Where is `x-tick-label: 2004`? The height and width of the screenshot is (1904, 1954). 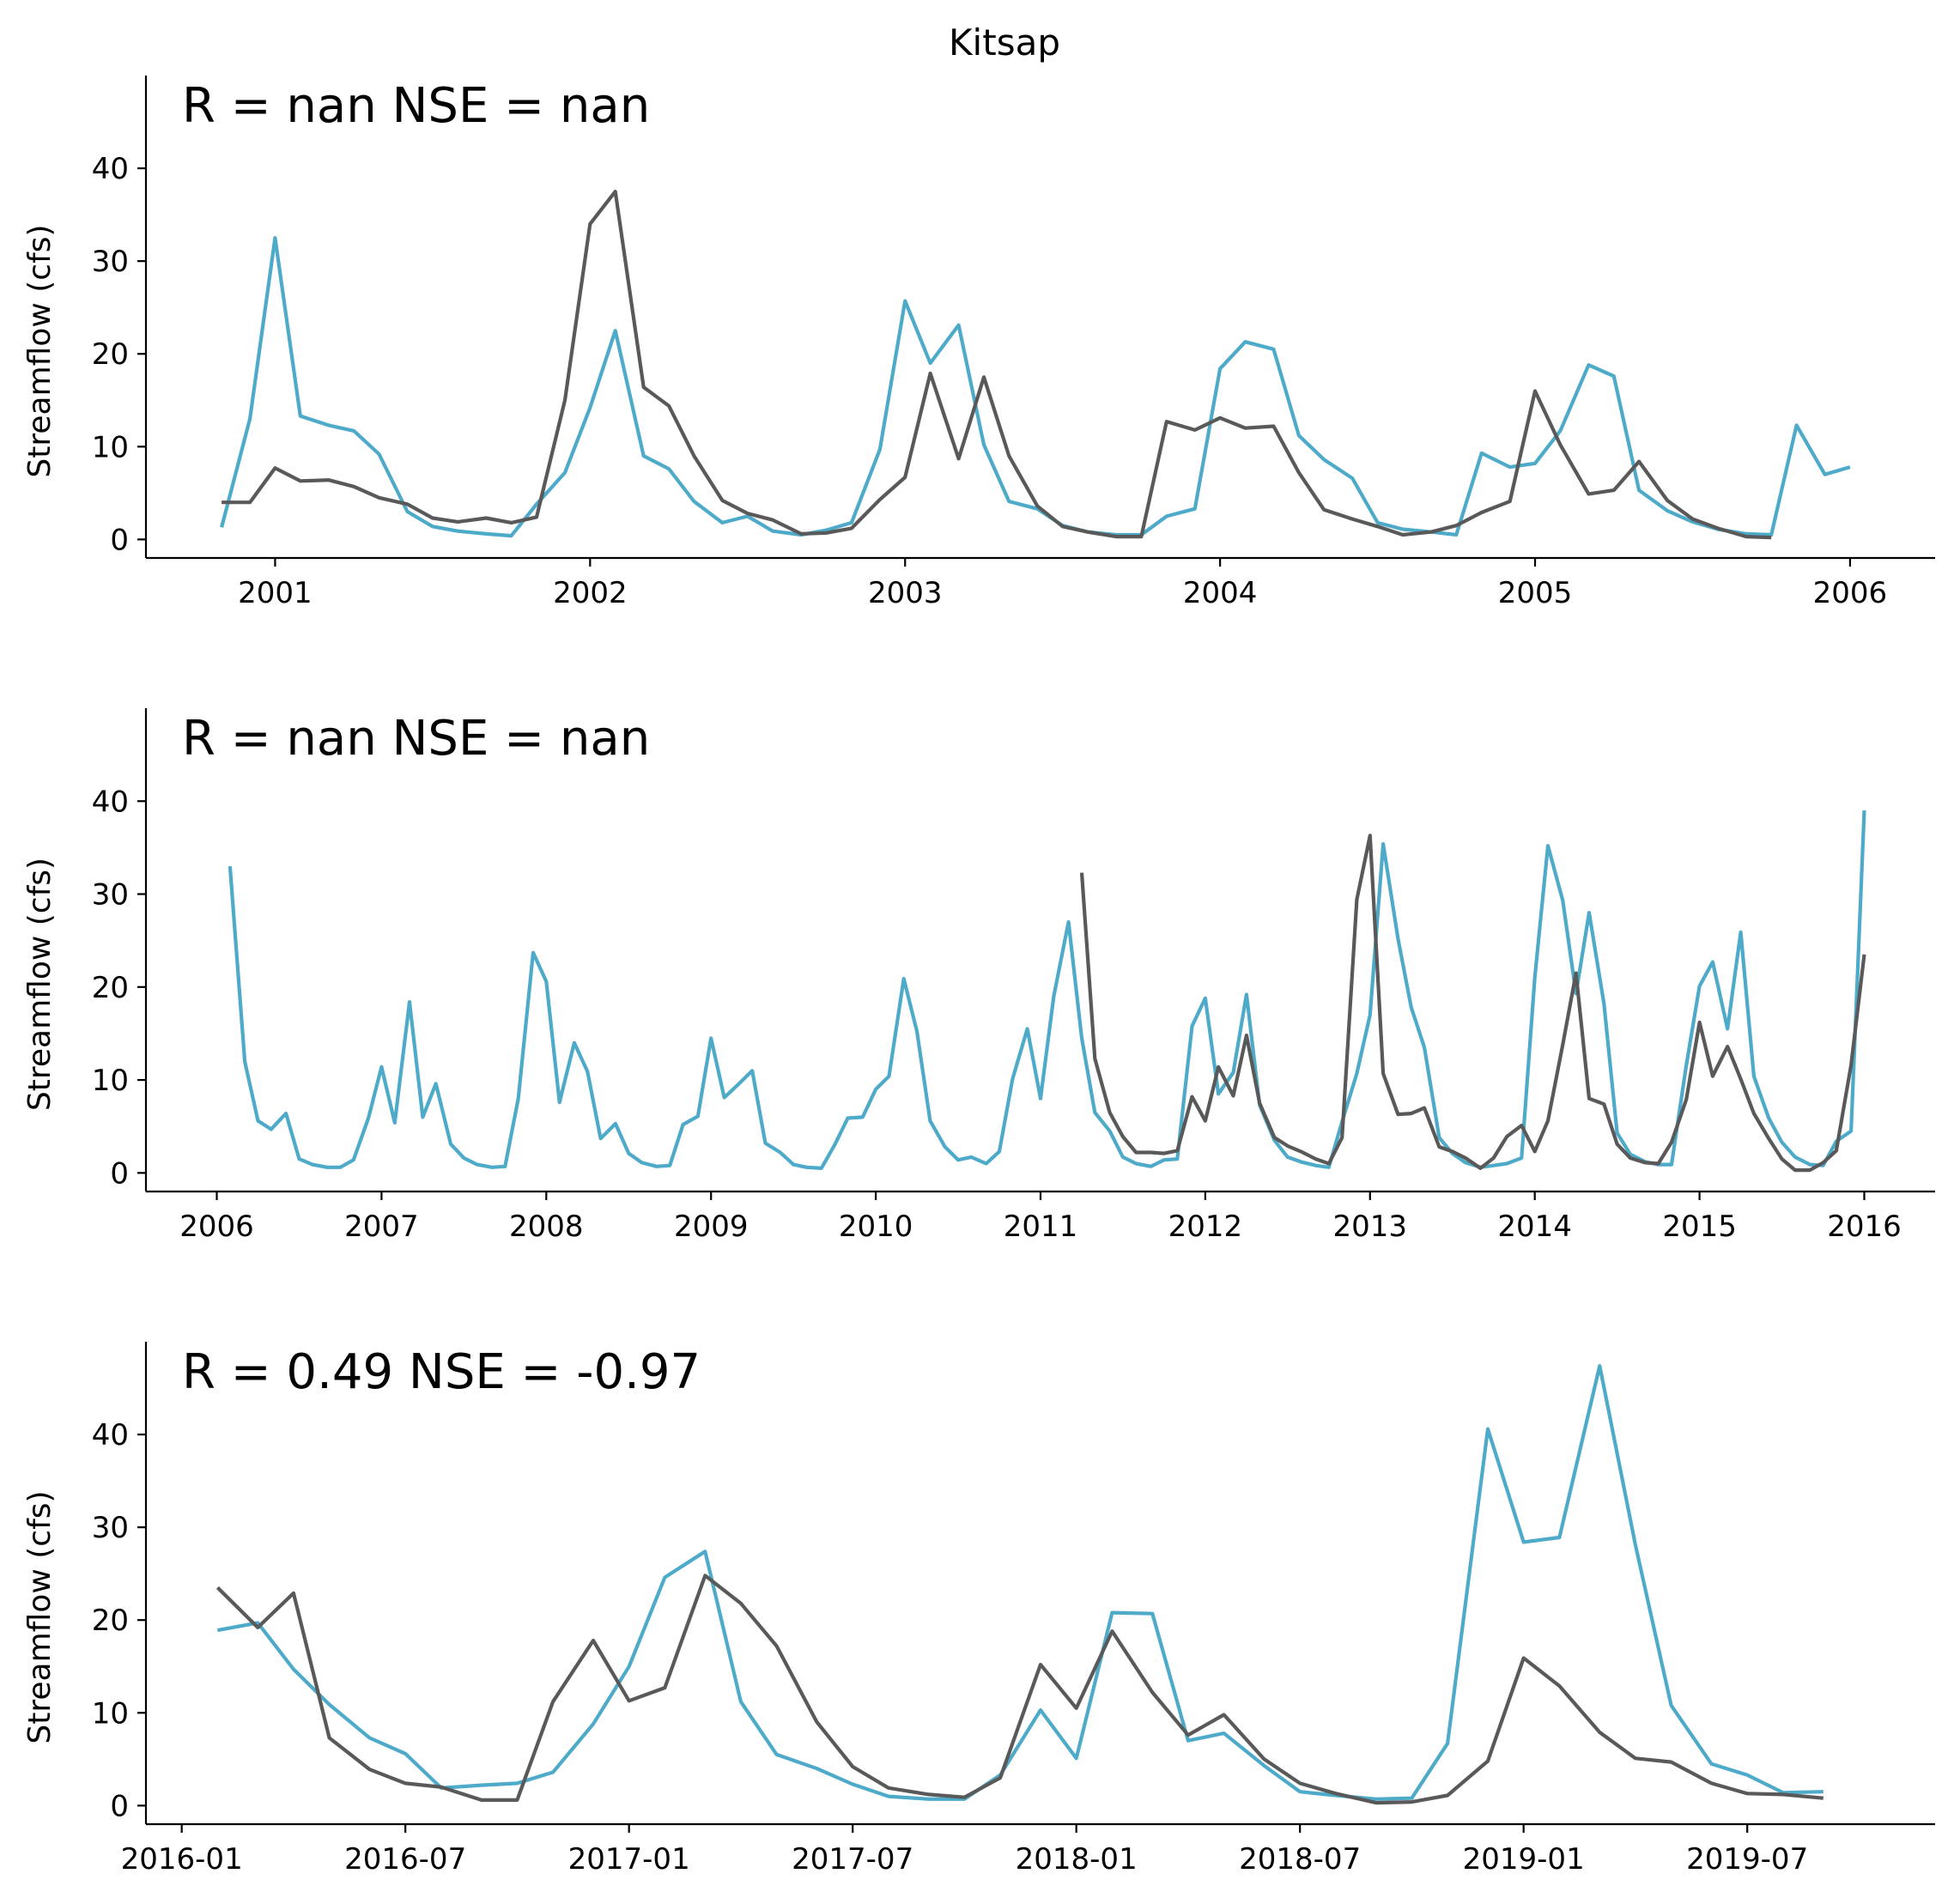
x-tick-label: 2004 is located at coordinates (1220, 593).